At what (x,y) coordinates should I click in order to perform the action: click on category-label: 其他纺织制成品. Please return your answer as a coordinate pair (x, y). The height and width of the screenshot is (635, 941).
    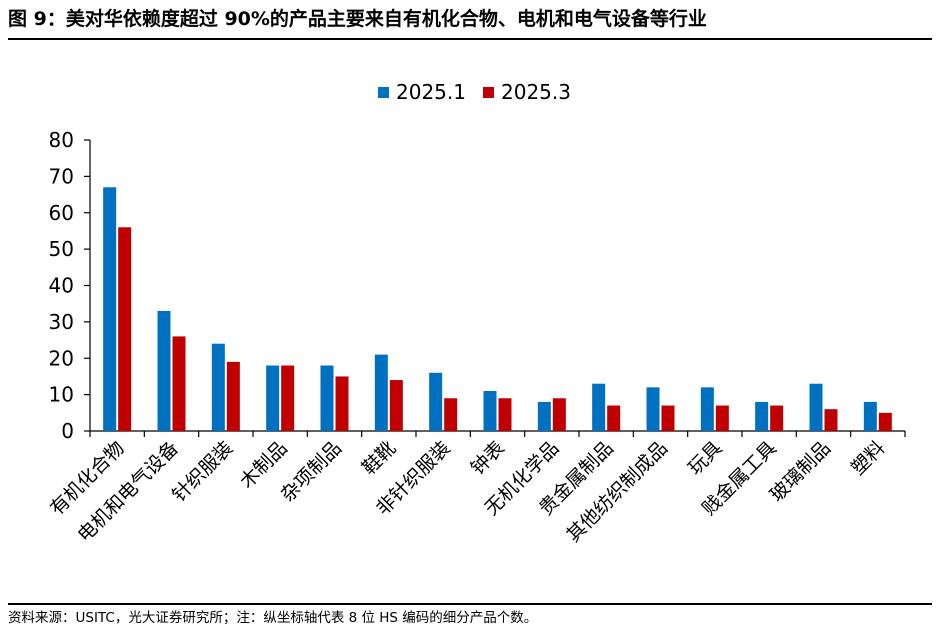
    Looking at the image, I should click on (617, 492).